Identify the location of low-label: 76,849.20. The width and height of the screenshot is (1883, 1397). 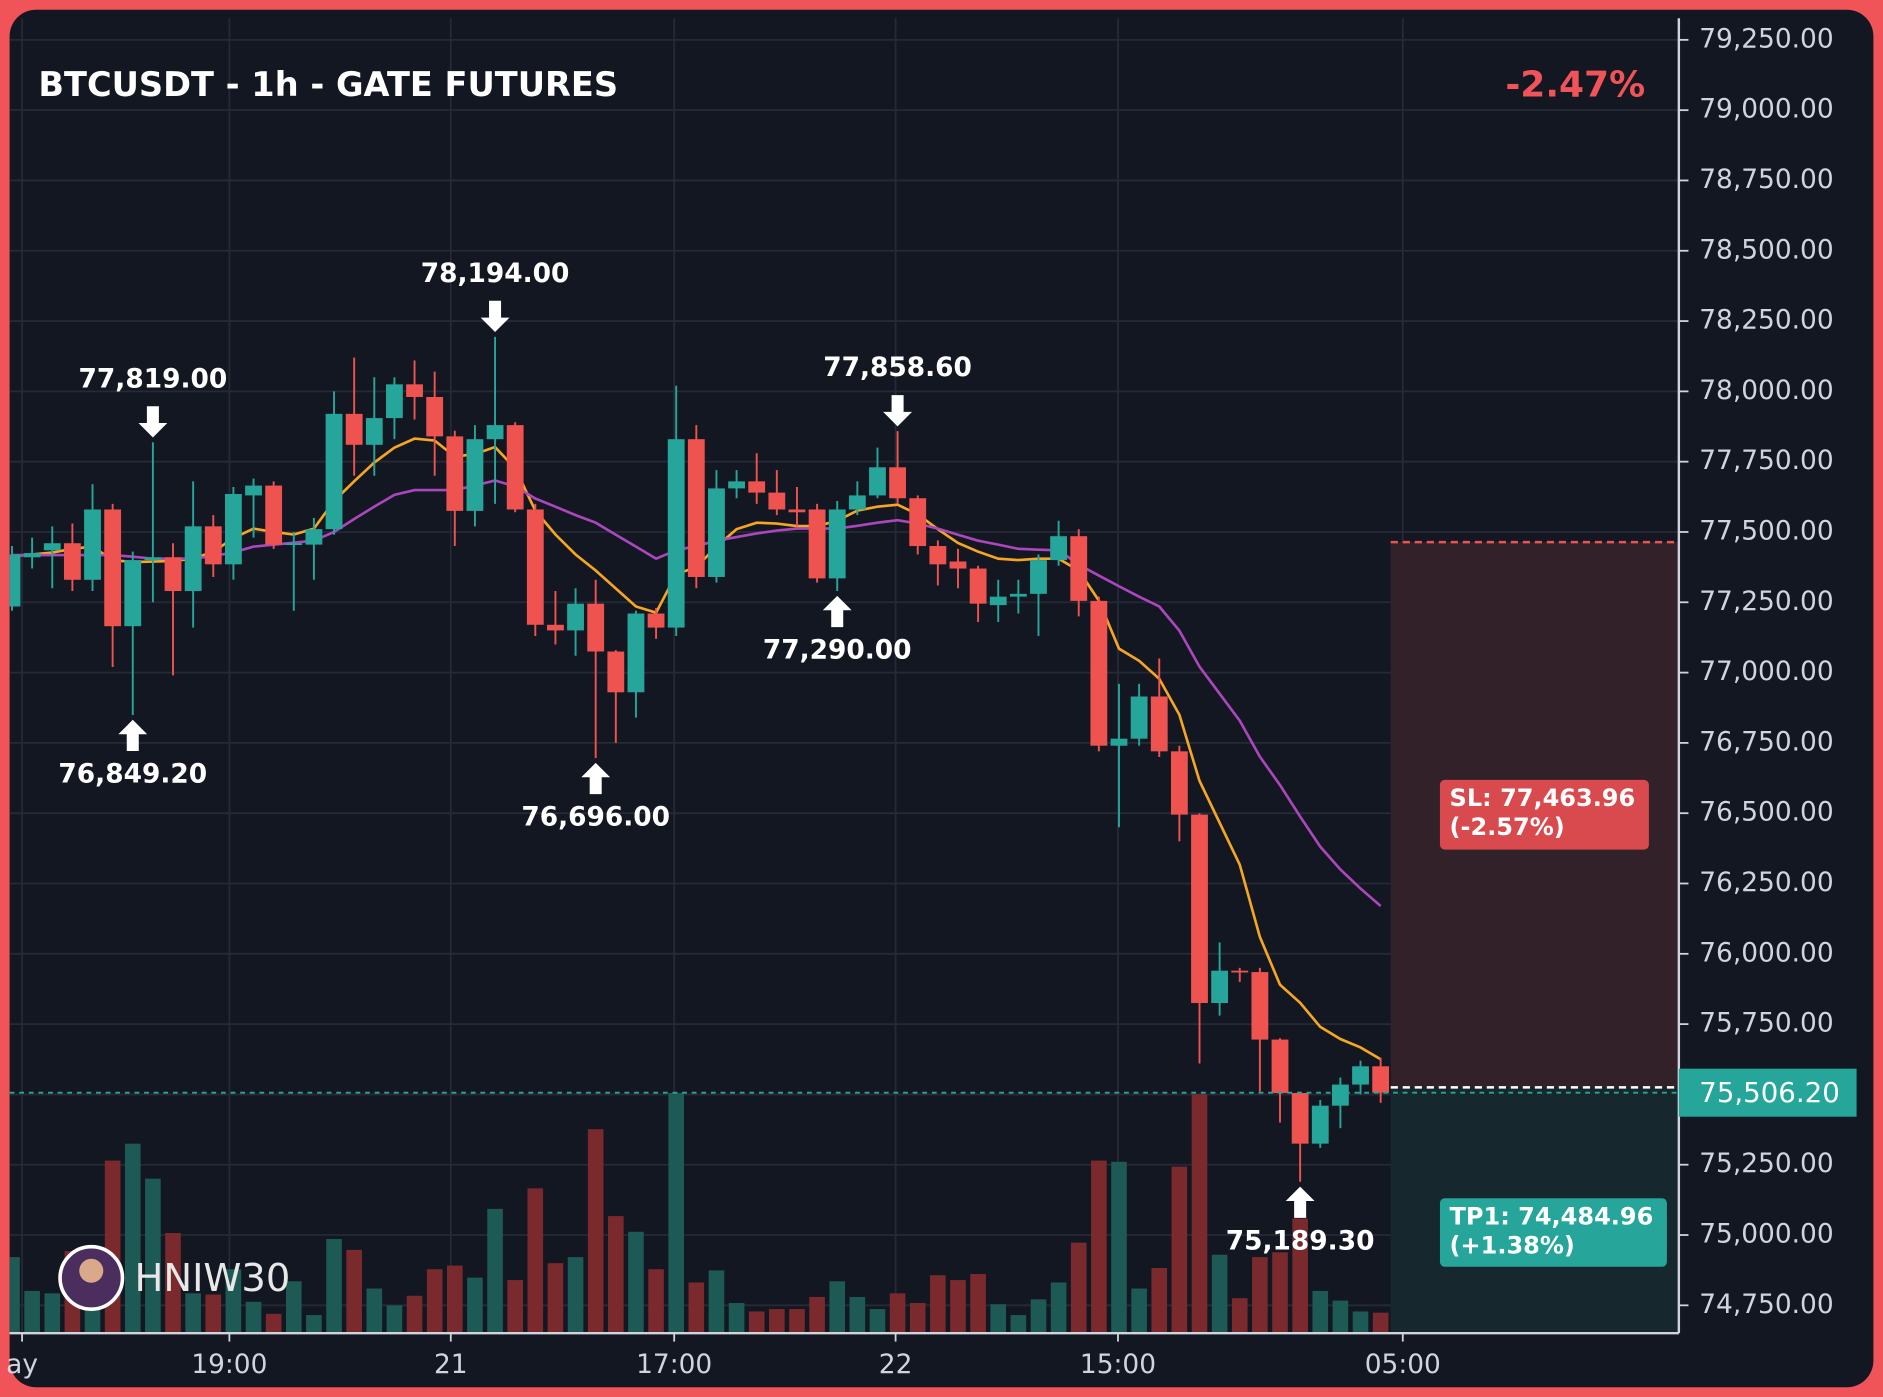
(132, 774).